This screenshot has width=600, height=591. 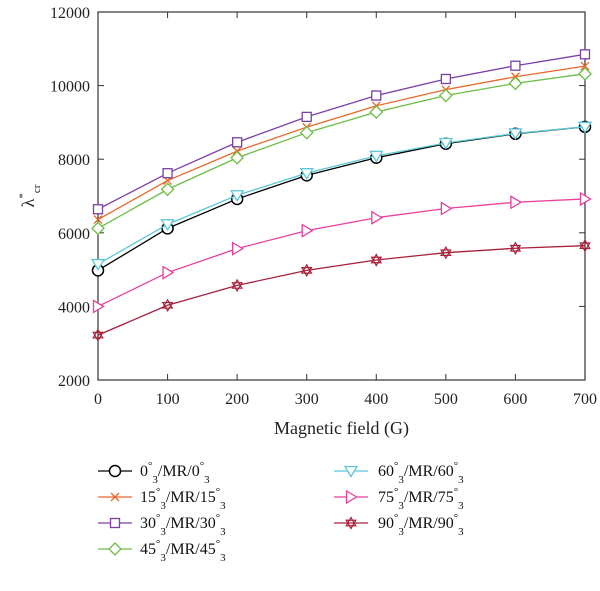 What do you see at coordinates (74, 381) in the screenshot?
I see `y-tick-label: 2000` at bounding box center [74, 381].